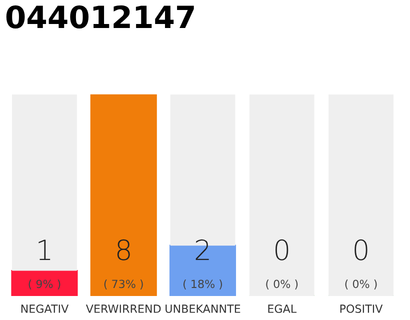 The height and width of the screenshot is (320, 410). I want to click on x-tick-label: VERWIRREND, so click(123, 308).